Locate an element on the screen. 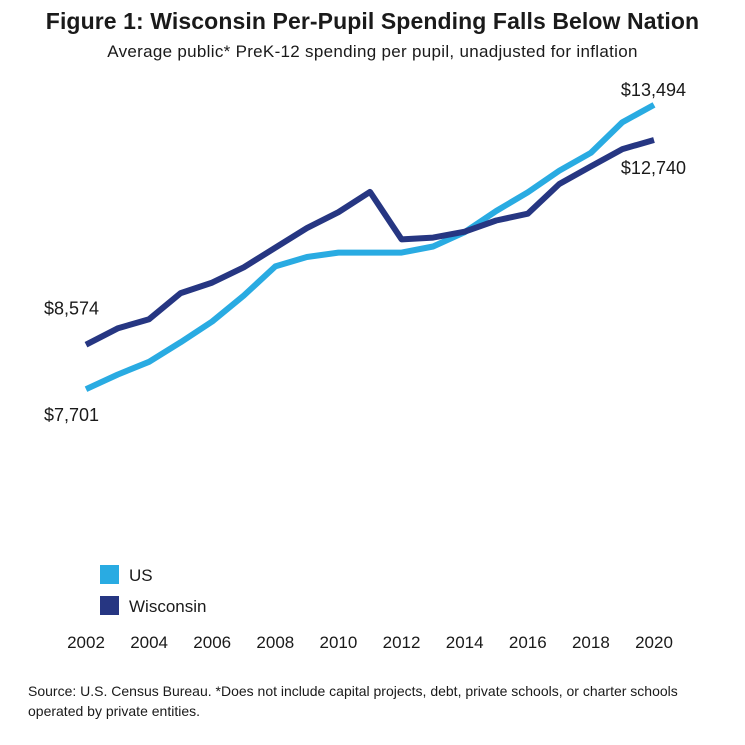  x-tick-label-2012: 2012 is located at coordinates (402, 642).